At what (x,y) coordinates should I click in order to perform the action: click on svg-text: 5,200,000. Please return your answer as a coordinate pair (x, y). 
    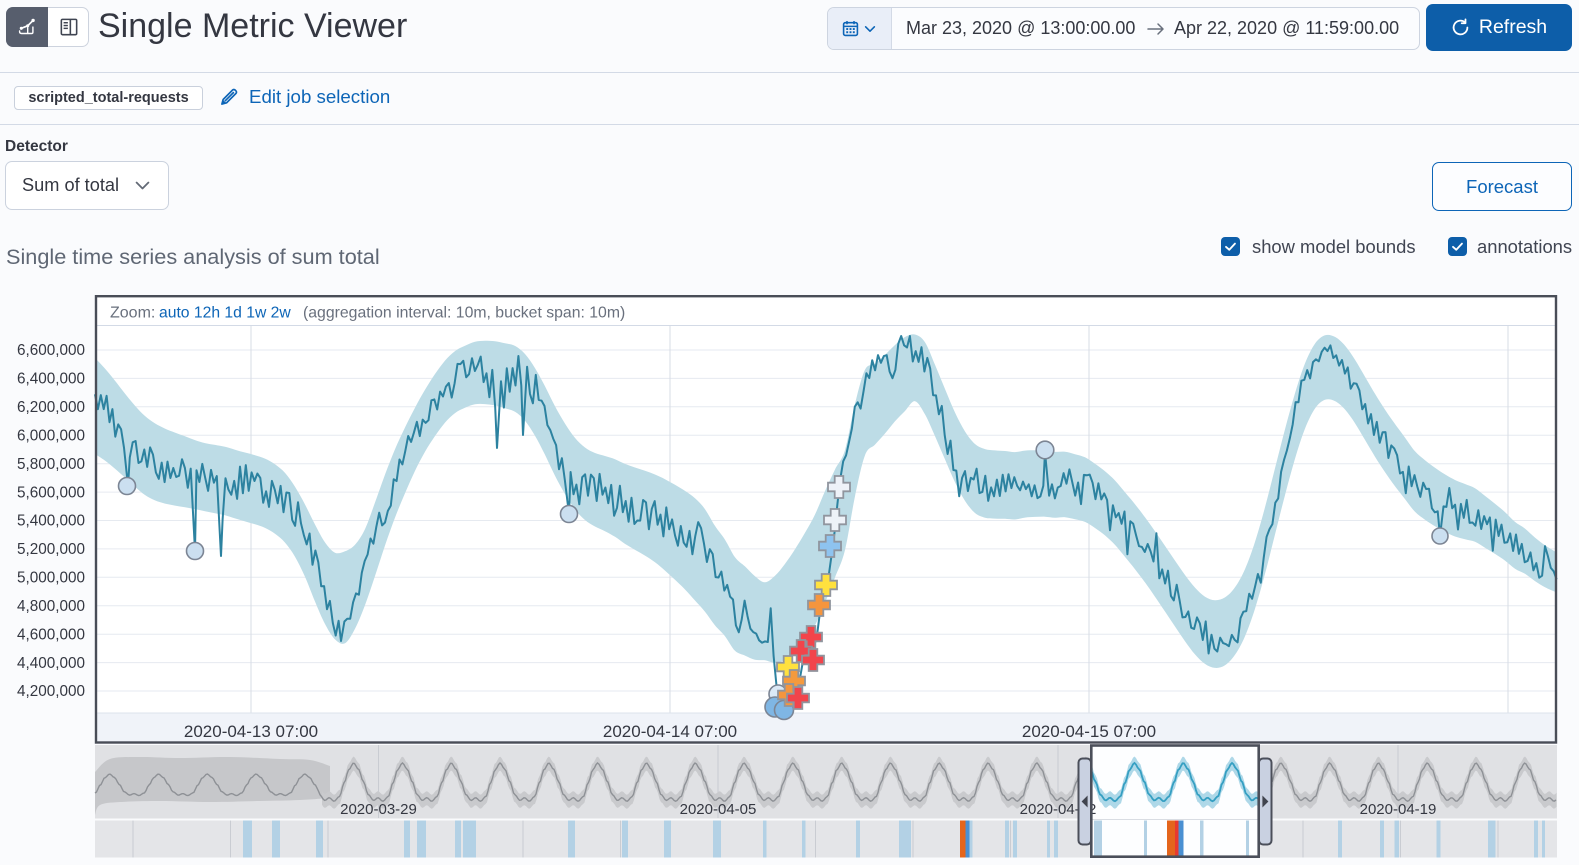
    Looking at the image, I should click on (51, 549).